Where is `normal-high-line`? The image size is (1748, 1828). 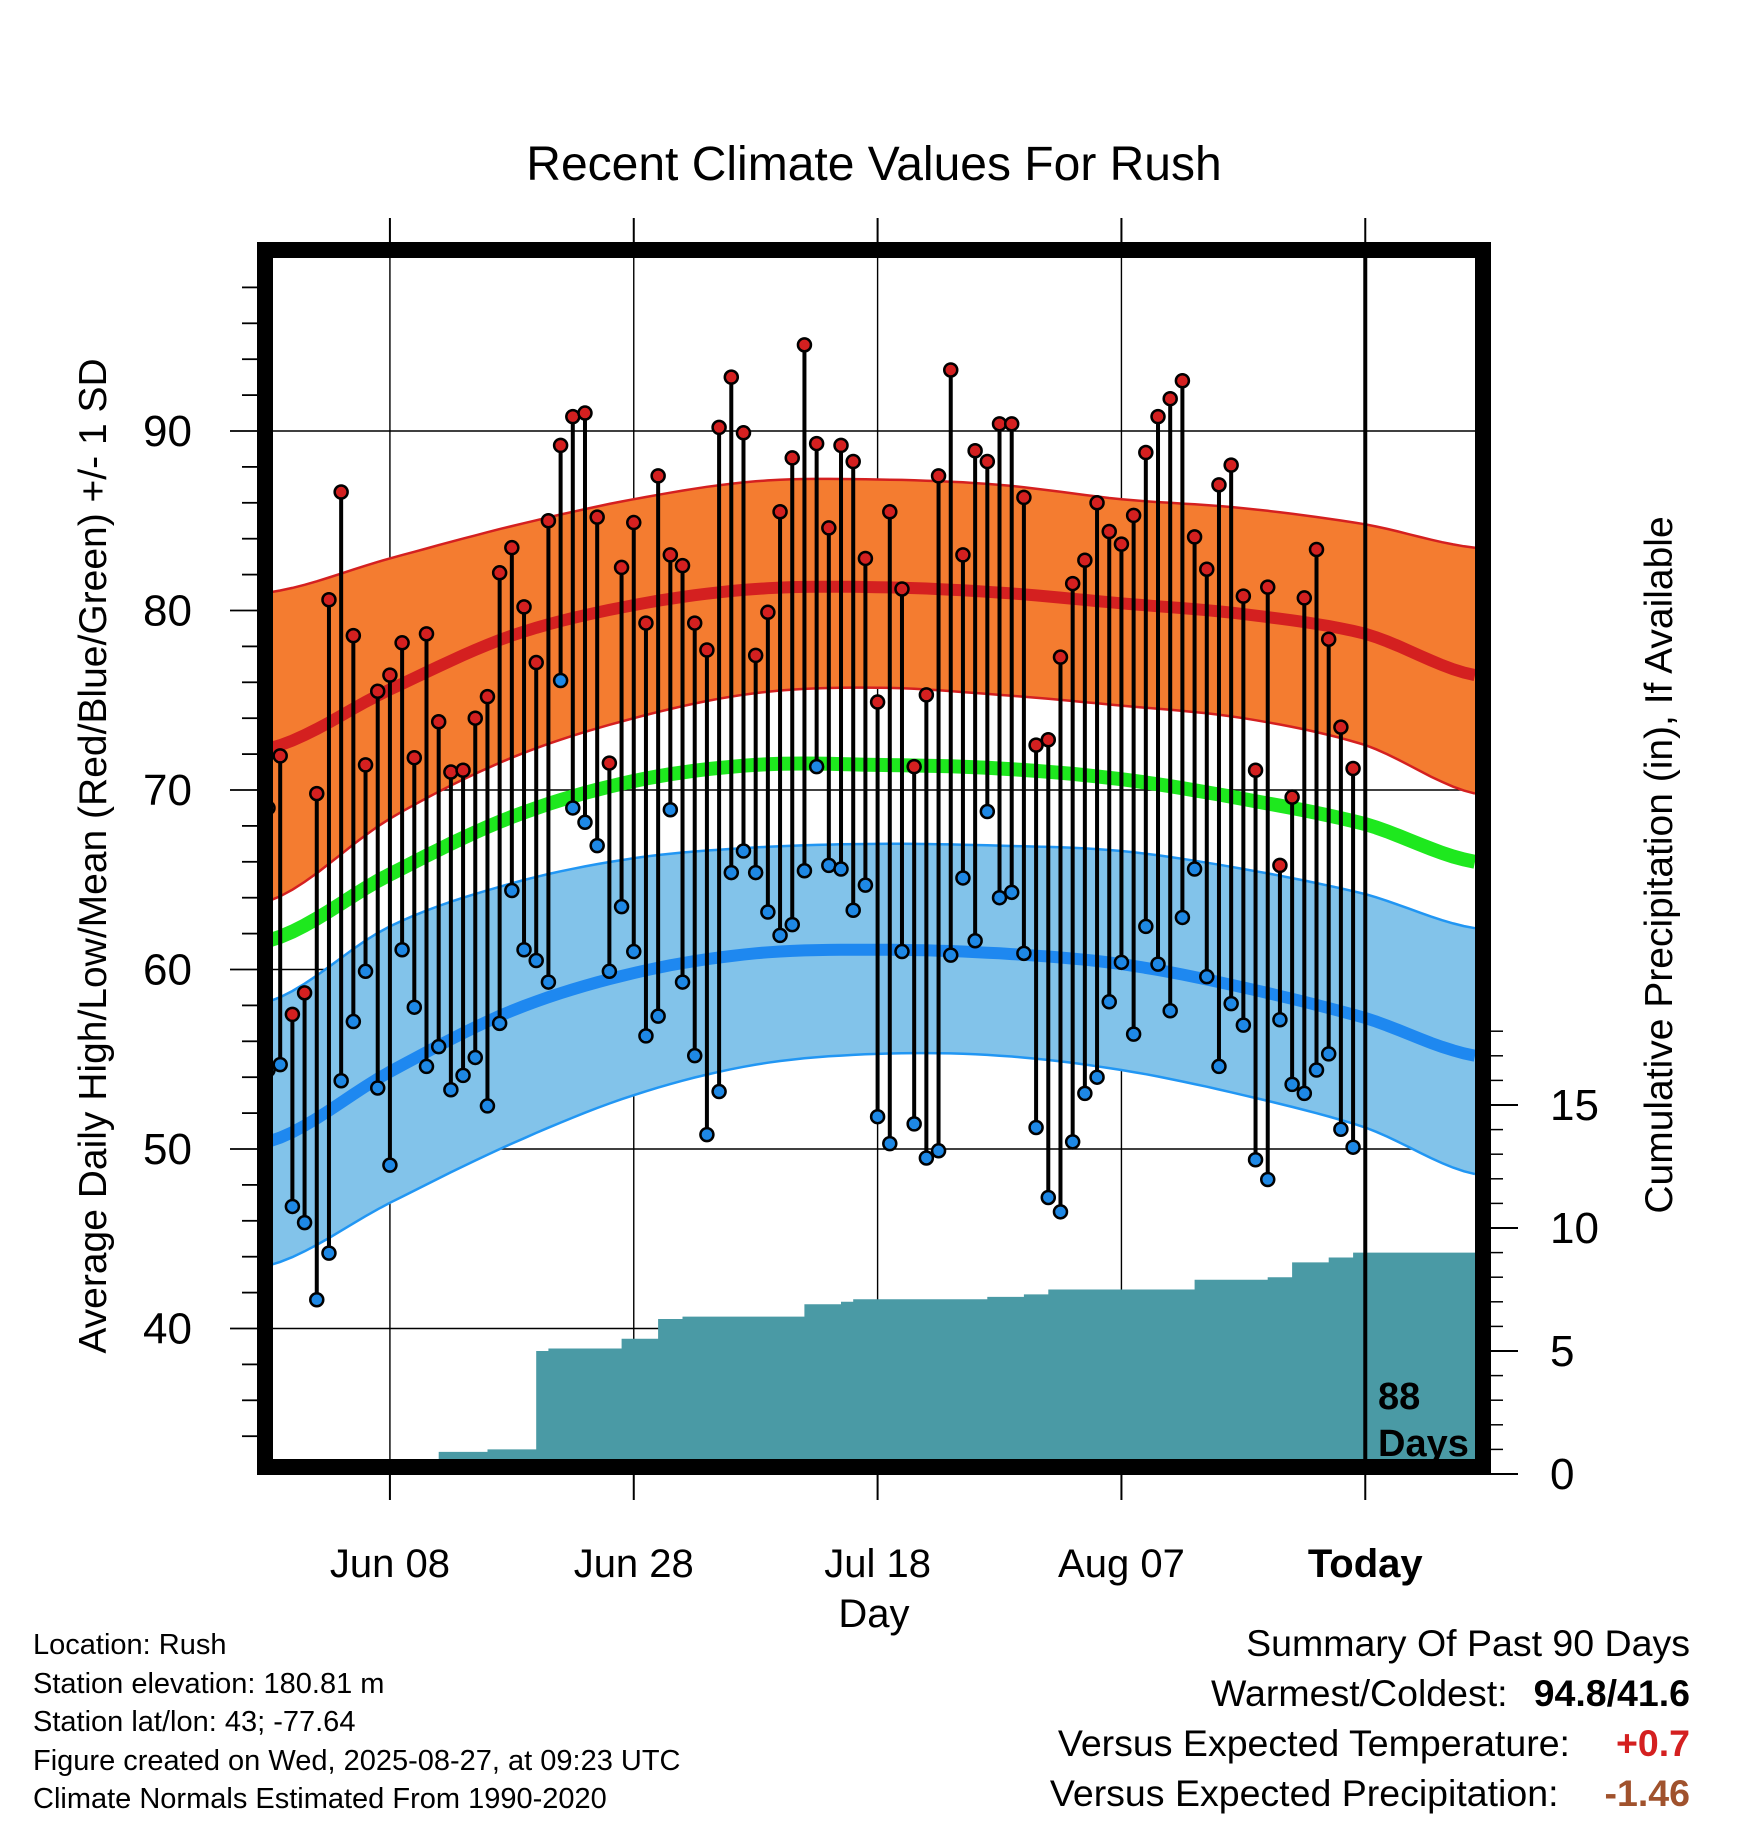
normal-high-line is located at coordinates (871, 667).